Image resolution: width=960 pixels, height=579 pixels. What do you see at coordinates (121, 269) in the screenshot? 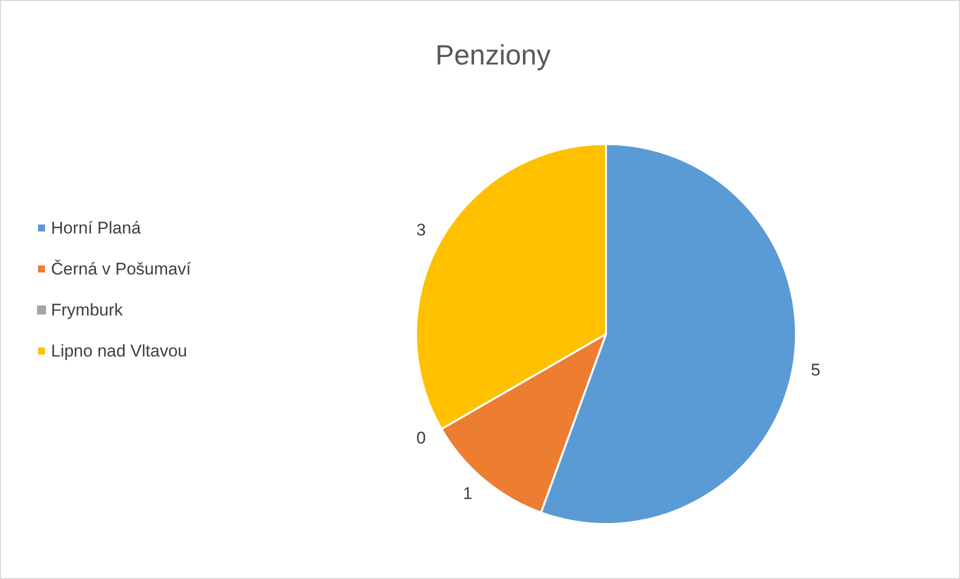
I see `legend-label: Černá v Pošumaví` at bounding box center [121, 269].